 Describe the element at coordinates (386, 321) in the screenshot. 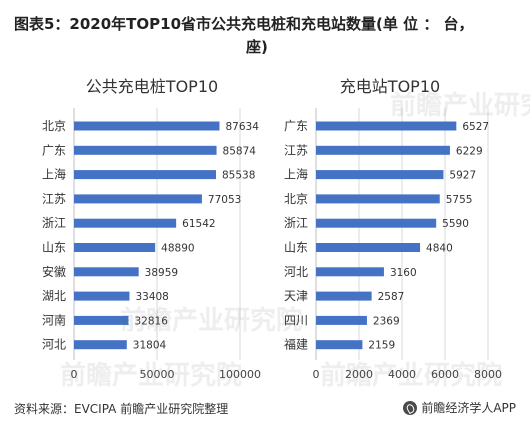

I see `data-label: 2369` at that location.